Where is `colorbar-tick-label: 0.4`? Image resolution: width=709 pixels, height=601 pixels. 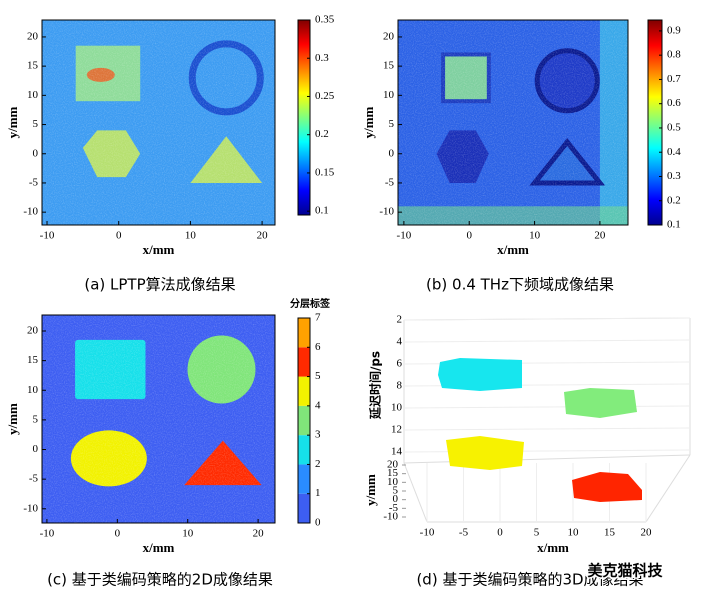 colorbar-tick-label: 0.4 is located at coordinates (674, 152).